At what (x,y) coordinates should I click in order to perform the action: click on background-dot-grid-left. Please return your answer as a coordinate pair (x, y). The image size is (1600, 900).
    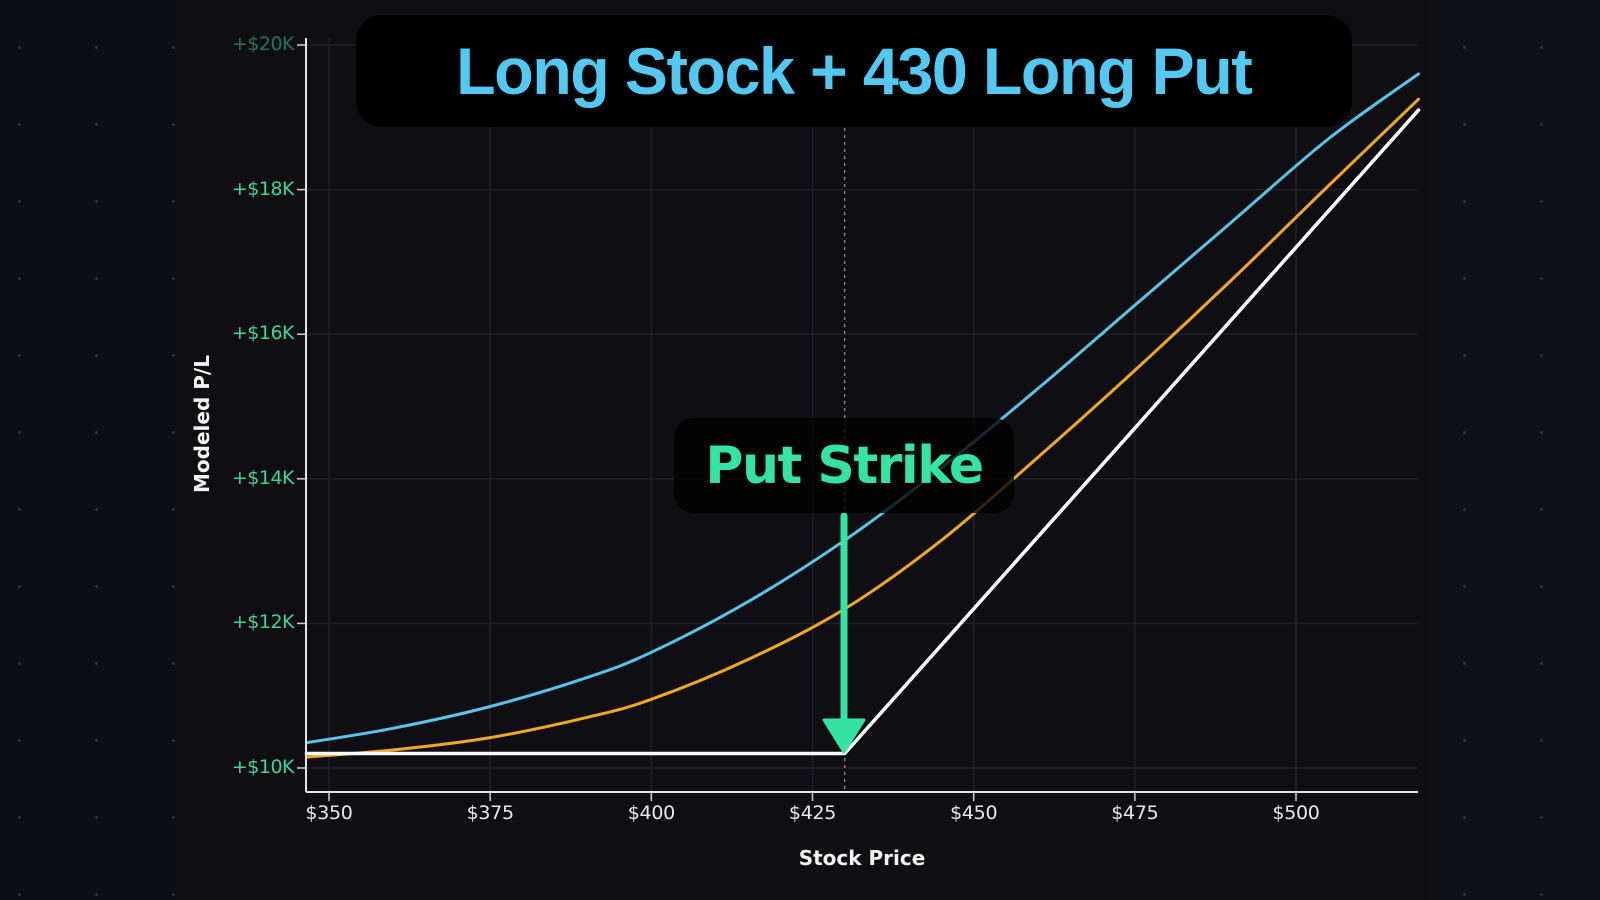
    Looking at the image, I should click on (90, 450).